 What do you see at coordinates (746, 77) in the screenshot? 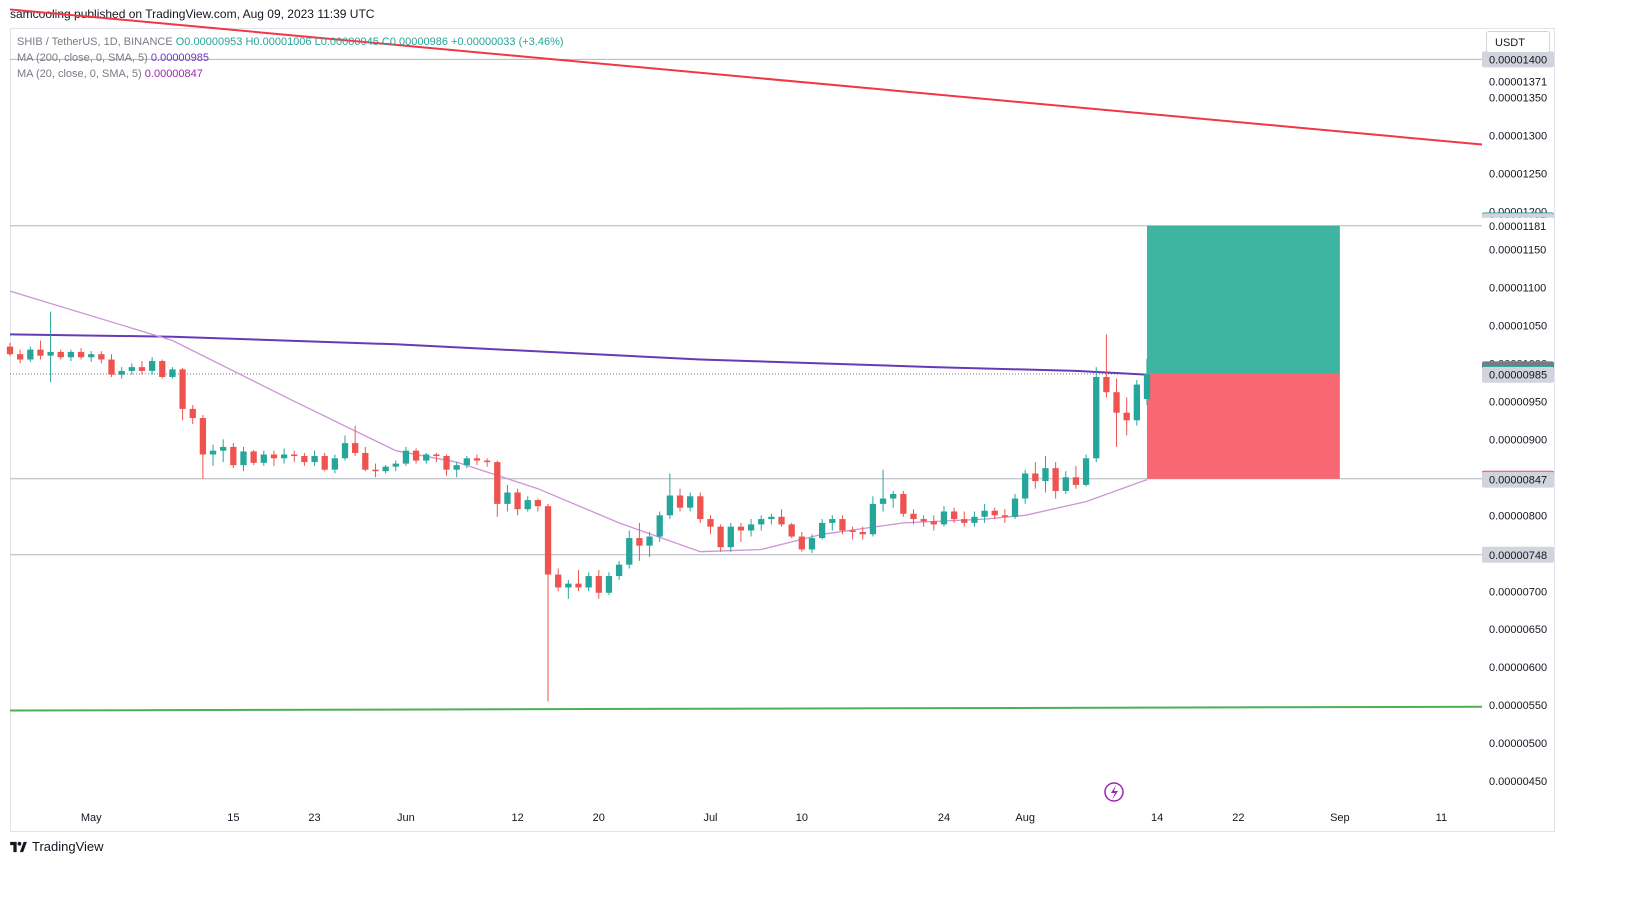
I see `resistance-trendline` at bounding box center [746, 77].